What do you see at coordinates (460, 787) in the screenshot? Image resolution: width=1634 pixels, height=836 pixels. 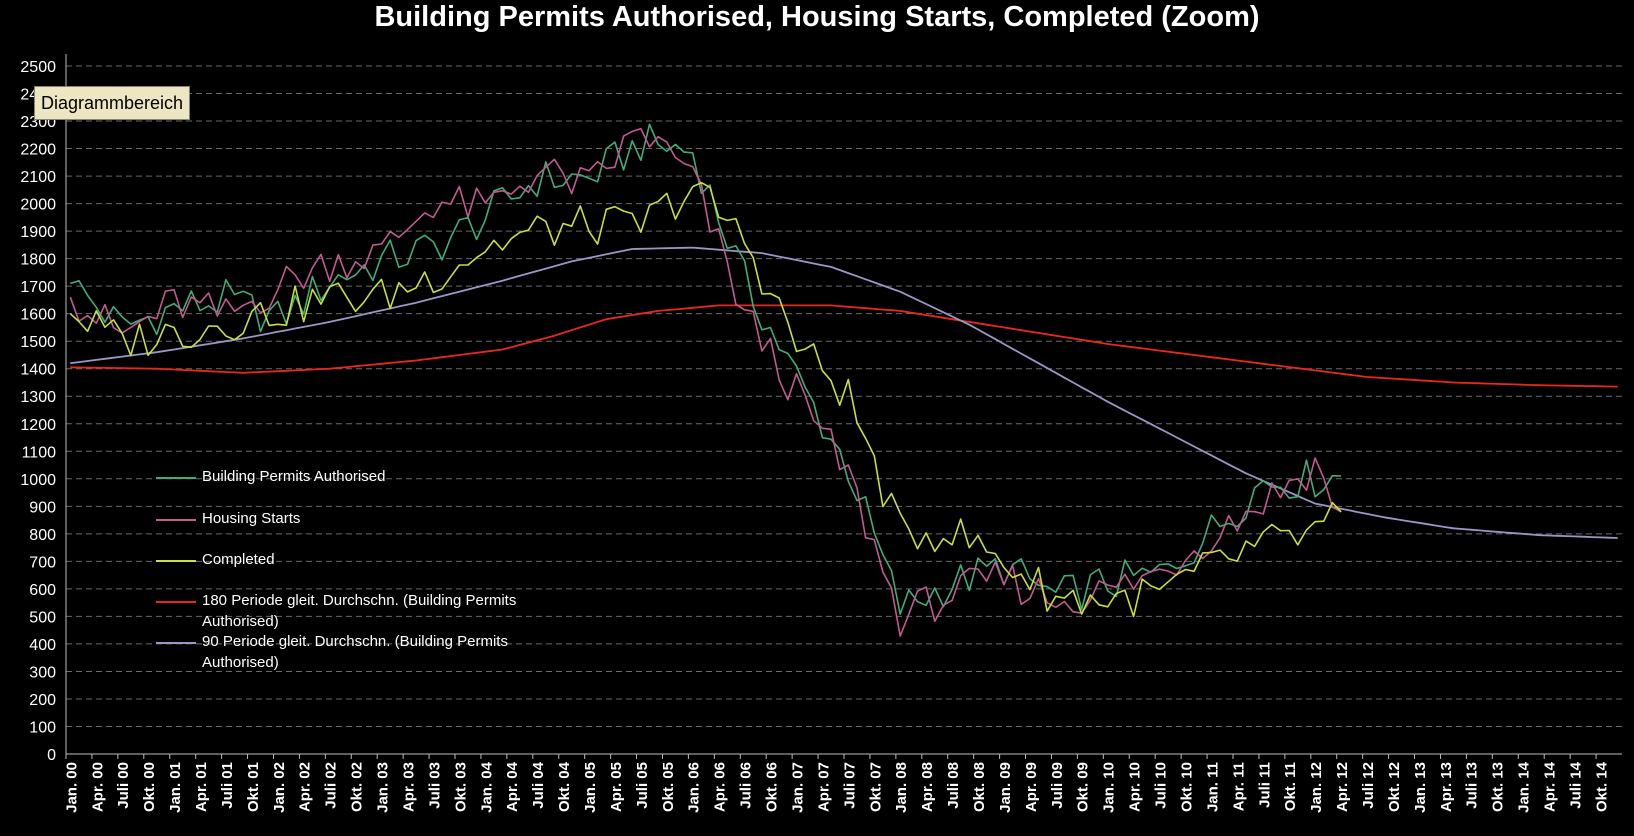 I see `x-tick-label: Okt. 03` at bounding box center [460, 787].